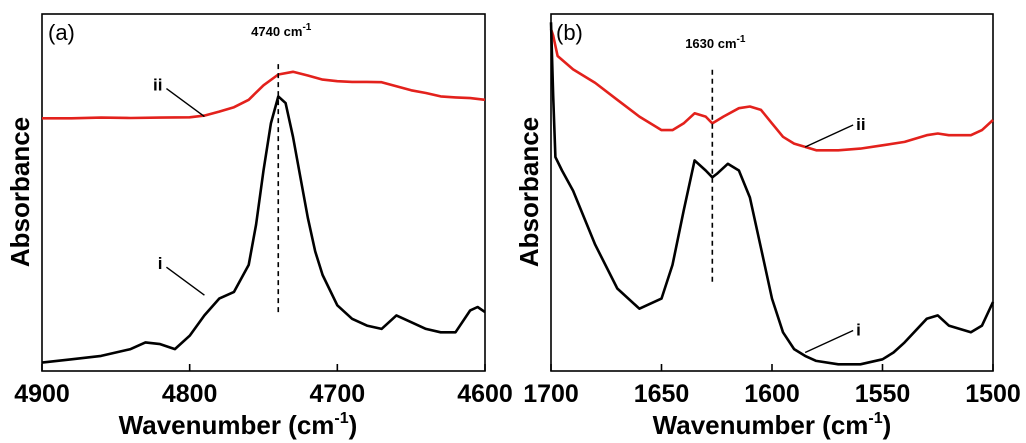  Describe the element at coordinates (551, 394) in the screenshot. I see `panel-b-x-tick-label: 1700` at that location.